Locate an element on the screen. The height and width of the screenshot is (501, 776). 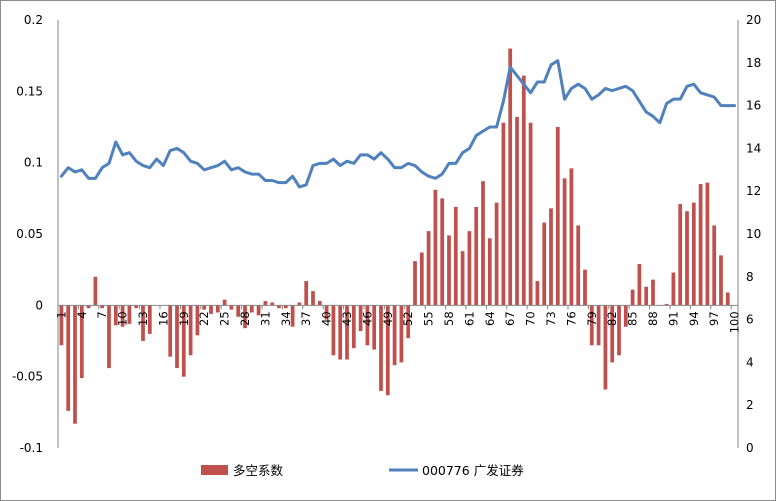
x-tick-label: 100 is located at coordinates (735, 322).